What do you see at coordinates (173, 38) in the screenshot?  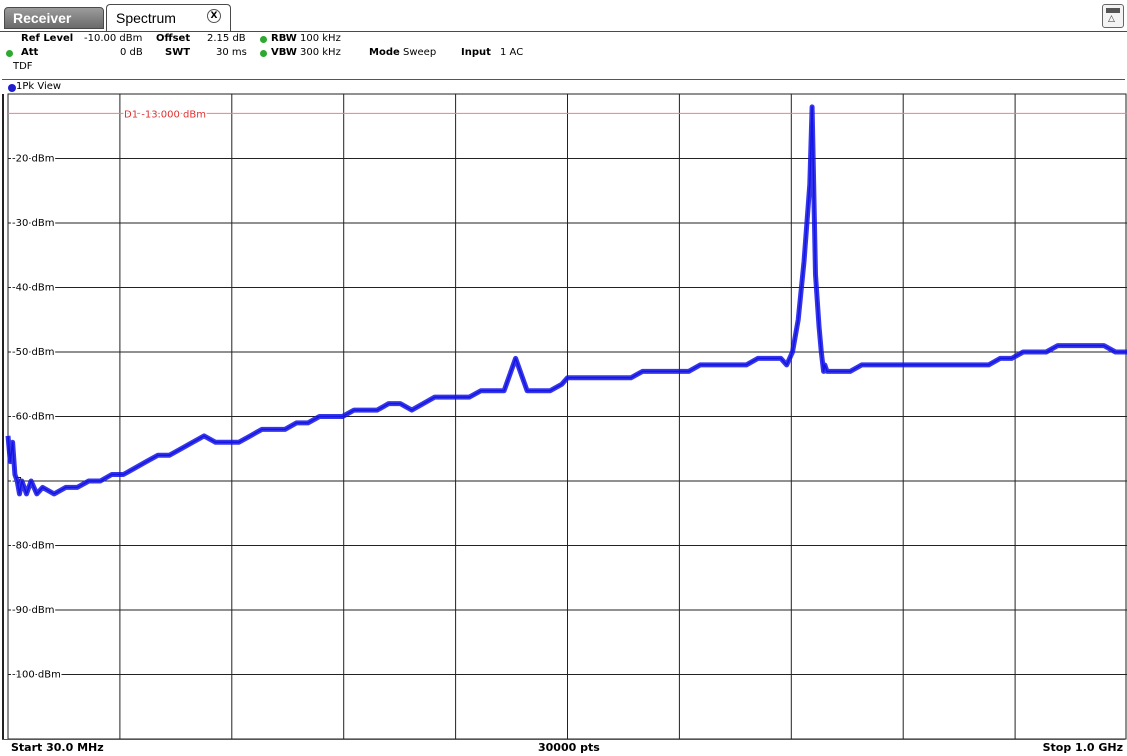 I see `offset-label: Offset` at bounding box center [173, 38].